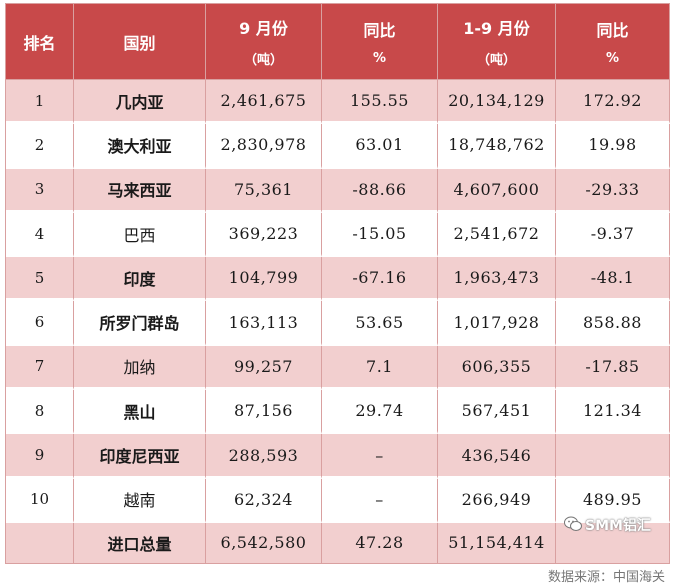 The image size is (673, 586). I want to click on total-ytd-yoy-cell, so click(613, 543).